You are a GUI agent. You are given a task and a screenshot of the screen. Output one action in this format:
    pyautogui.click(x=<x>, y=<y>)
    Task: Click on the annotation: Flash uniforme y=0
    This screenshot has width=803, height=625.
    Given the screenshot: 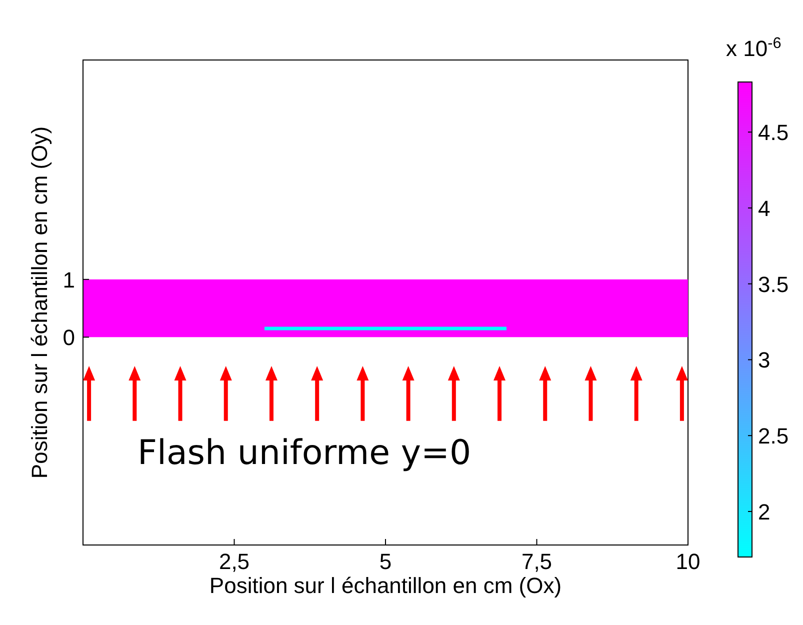 What is the action you would take?
    pyautogui.click(x=304, y=453)
    